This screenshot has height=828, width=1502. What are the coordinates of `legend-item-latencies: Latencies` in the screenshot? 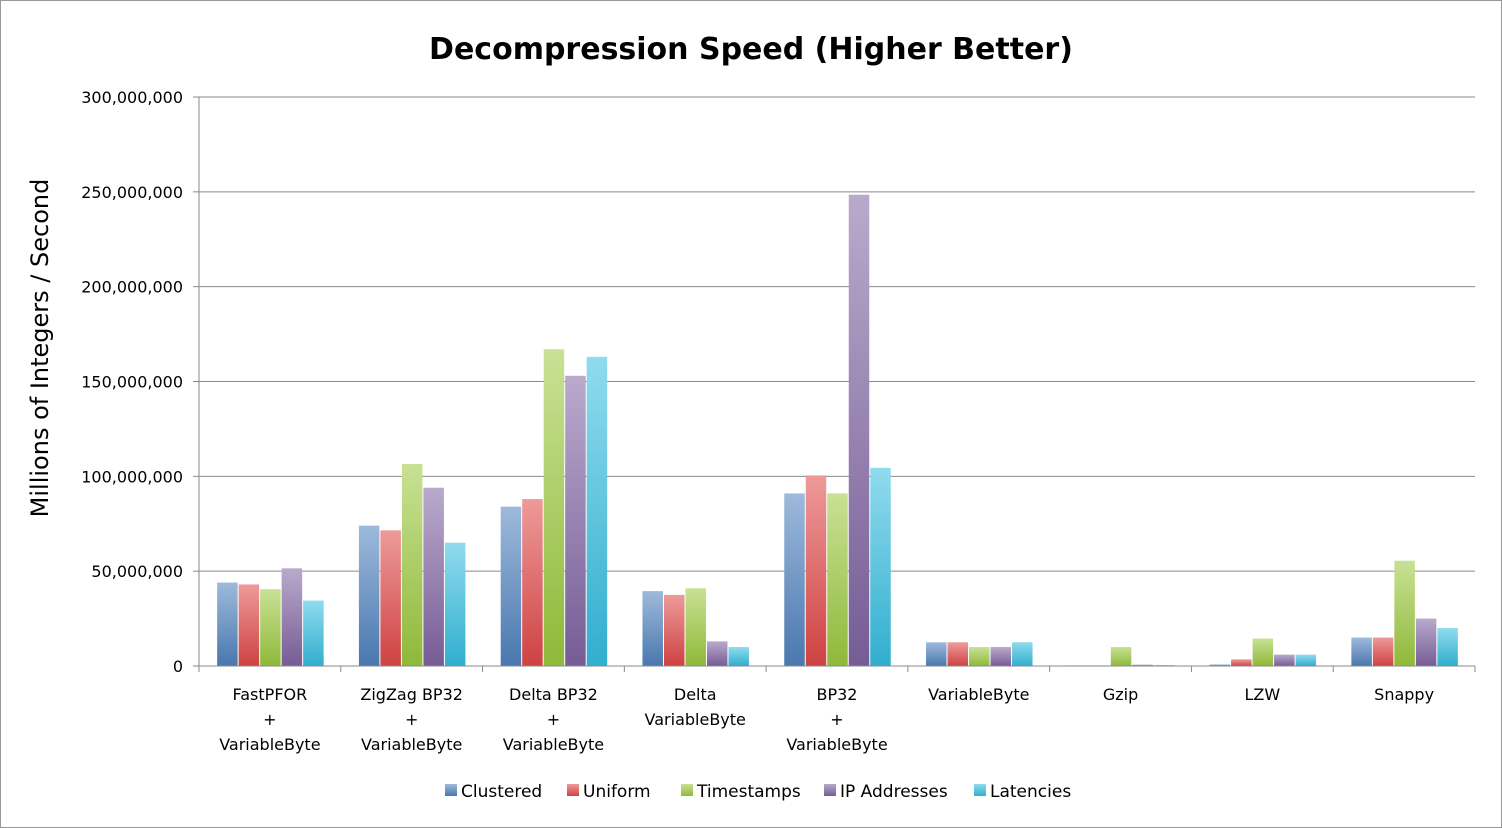 It's located at (1022, 792).